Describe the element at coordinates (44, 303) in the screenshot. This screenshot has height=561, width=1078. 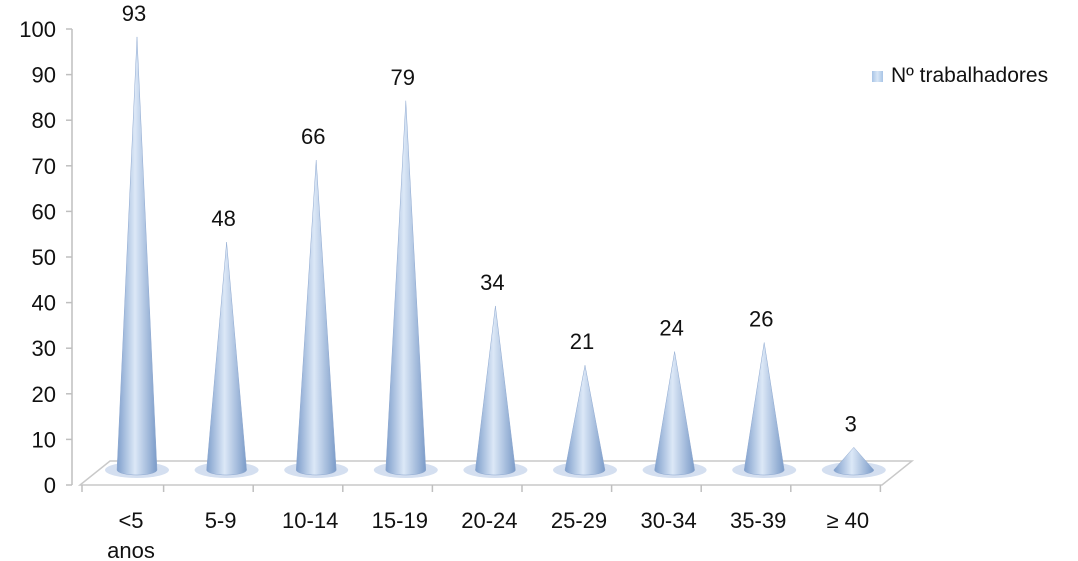
I see `y-tick-label: 40` at that location.